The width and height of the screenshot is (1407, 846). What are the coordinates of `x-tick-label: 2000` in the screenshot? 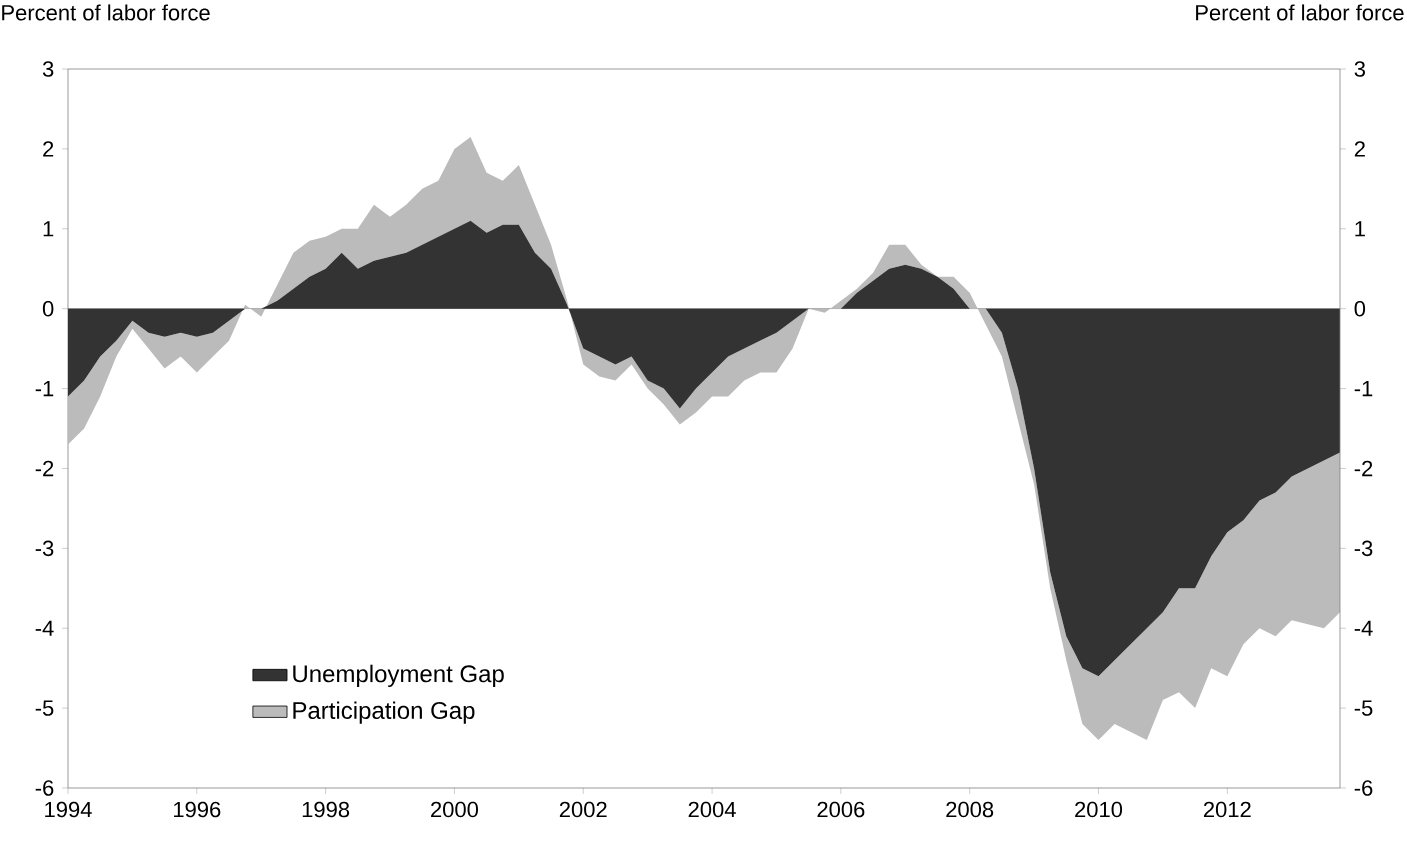 It's located at (455, 809).